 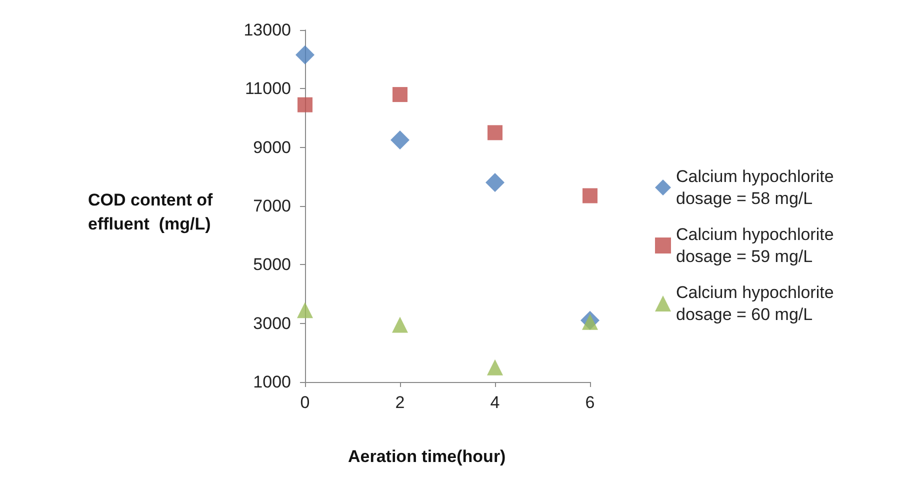 What do you see at coordinates (272, 382) in the screenshot?
I see `y-tick-label: 1000` at bounding box center [272, 382].